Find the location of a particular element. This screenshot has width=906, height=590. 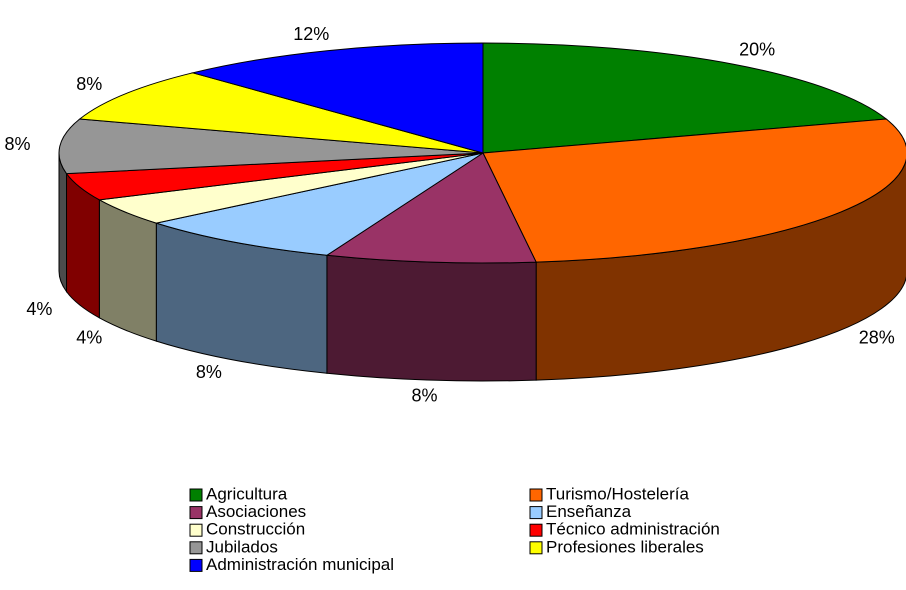

legend-label: Administración municipal is located at coordinates (300, 564).